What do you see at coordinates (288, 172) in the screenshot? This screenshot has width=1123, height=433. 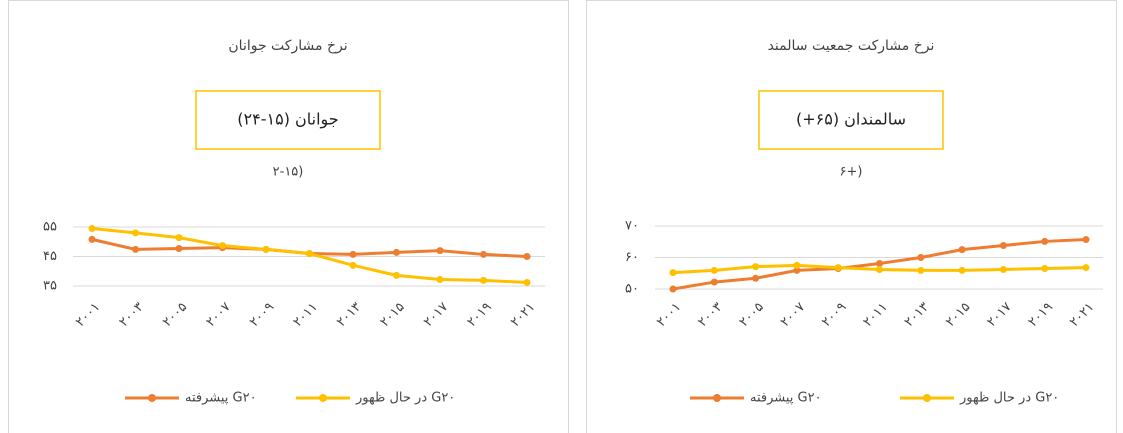 I see `annotation: ۲-۱۵)` at bounding box center [288, 172].